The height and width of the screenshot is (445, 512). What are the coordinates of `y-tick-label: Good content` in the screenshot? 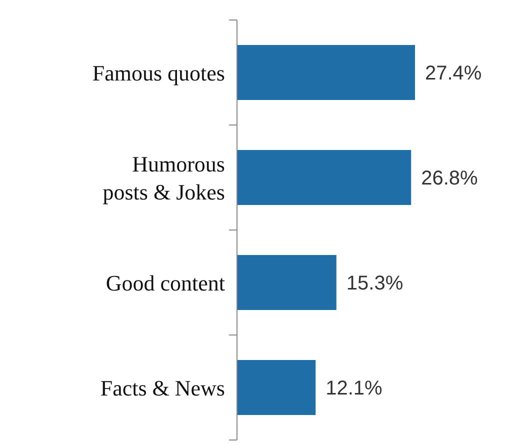 It's located at (165, 282).